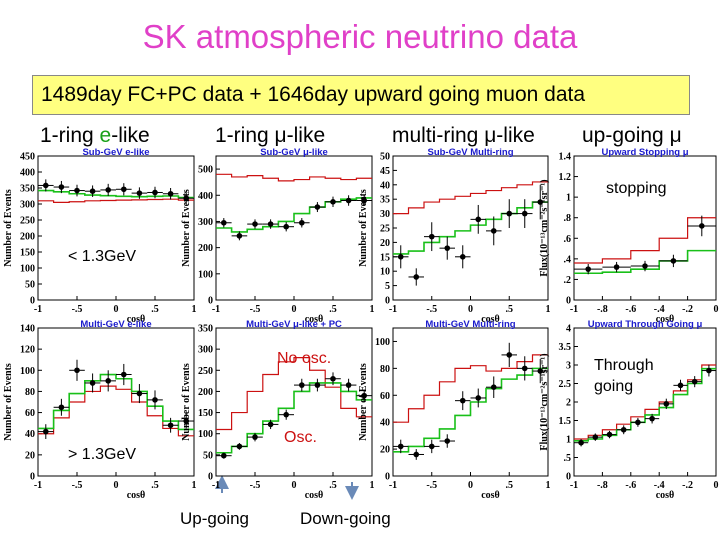 The width and height of the screenshot is (720, 540). Describe the element at coordinates (30, 285) in the screenshot. I see `p11-ytick-label-1: 50` at that location.